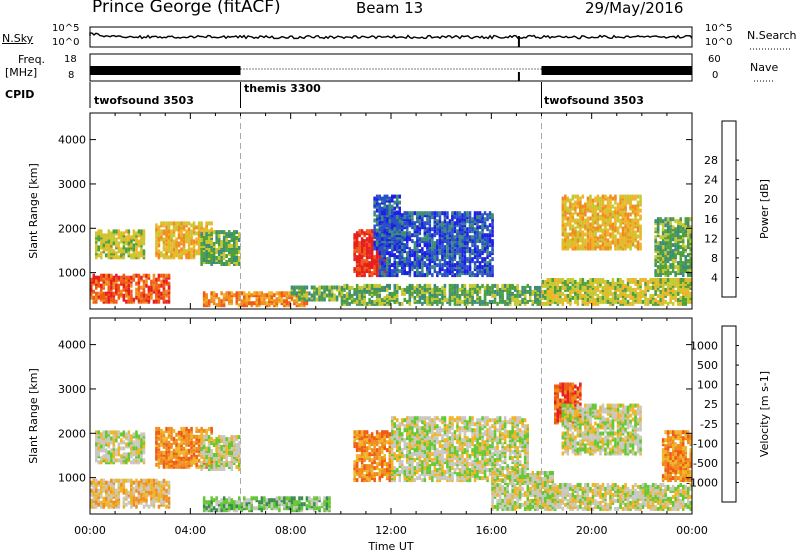 The height and width of the screenshot is (554, 800). Describe the element at coordinates (282, 88) in the screenshot. I see `cpid-segment-2: themis 3300` at that location.